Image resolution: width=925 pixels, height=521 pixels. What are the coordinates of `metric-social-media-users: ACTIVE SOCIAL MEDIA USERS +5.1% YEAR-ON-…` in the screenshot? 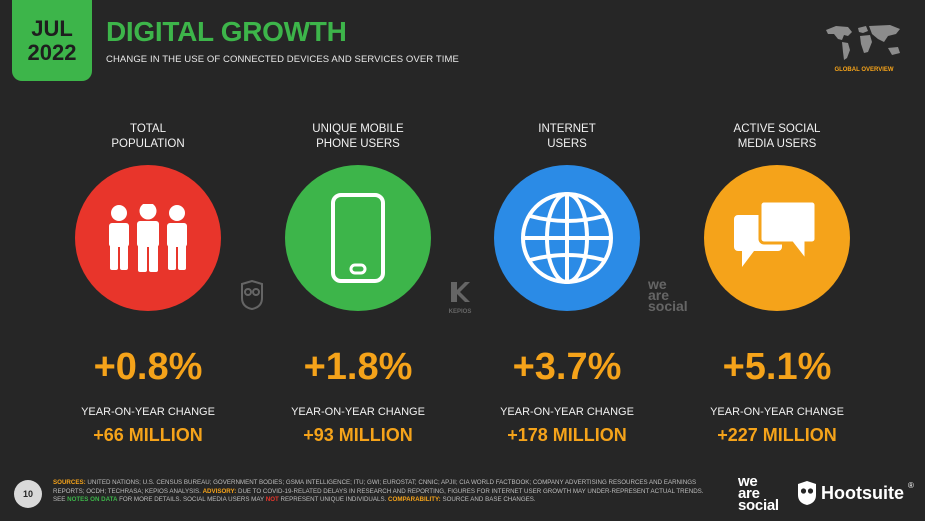 It's located at (777, 284).